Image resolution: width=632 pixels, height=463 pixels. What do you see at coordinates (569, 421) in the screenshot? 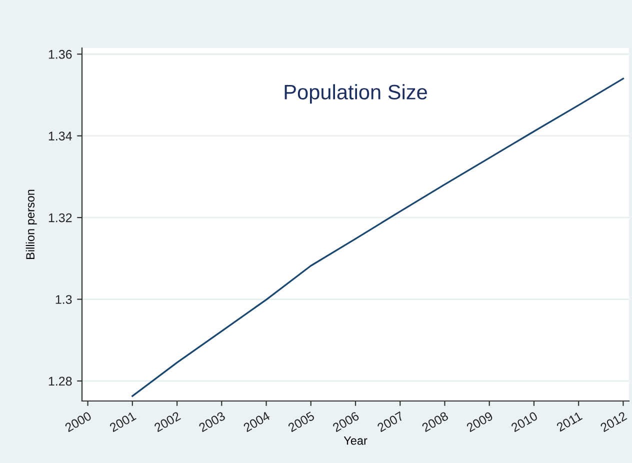
I see `x-tick-label: 2011` at bounding box center [569, 421].